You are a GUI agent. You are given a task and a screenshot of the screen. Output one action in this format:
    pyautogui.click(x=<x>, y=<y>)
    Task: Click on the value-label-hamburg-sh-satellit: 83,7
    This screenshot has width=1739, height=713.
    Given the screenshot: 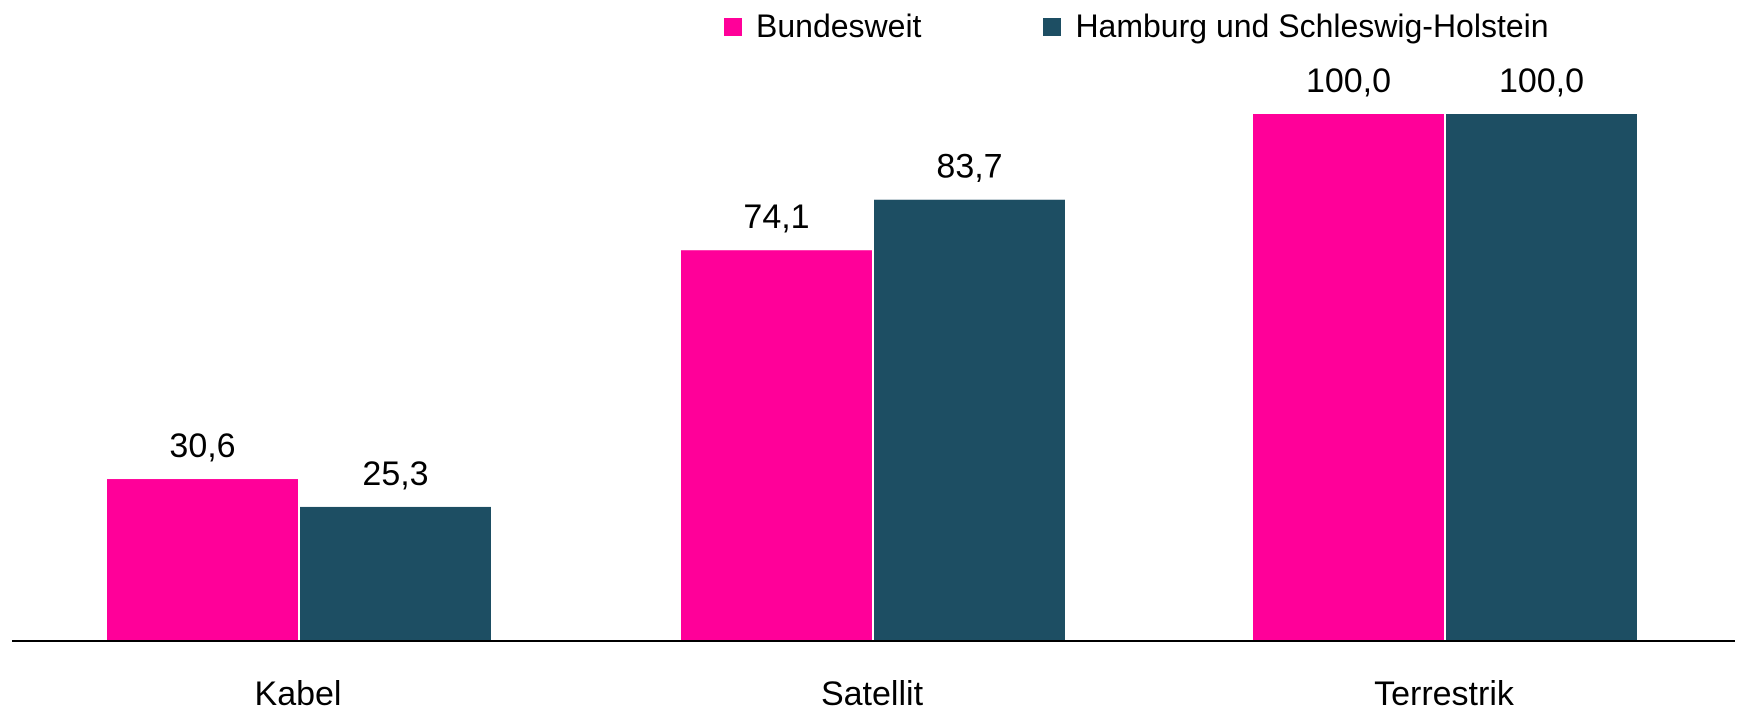 What is the action you would take?
    pyautogui.click(x=969, y=167)
    